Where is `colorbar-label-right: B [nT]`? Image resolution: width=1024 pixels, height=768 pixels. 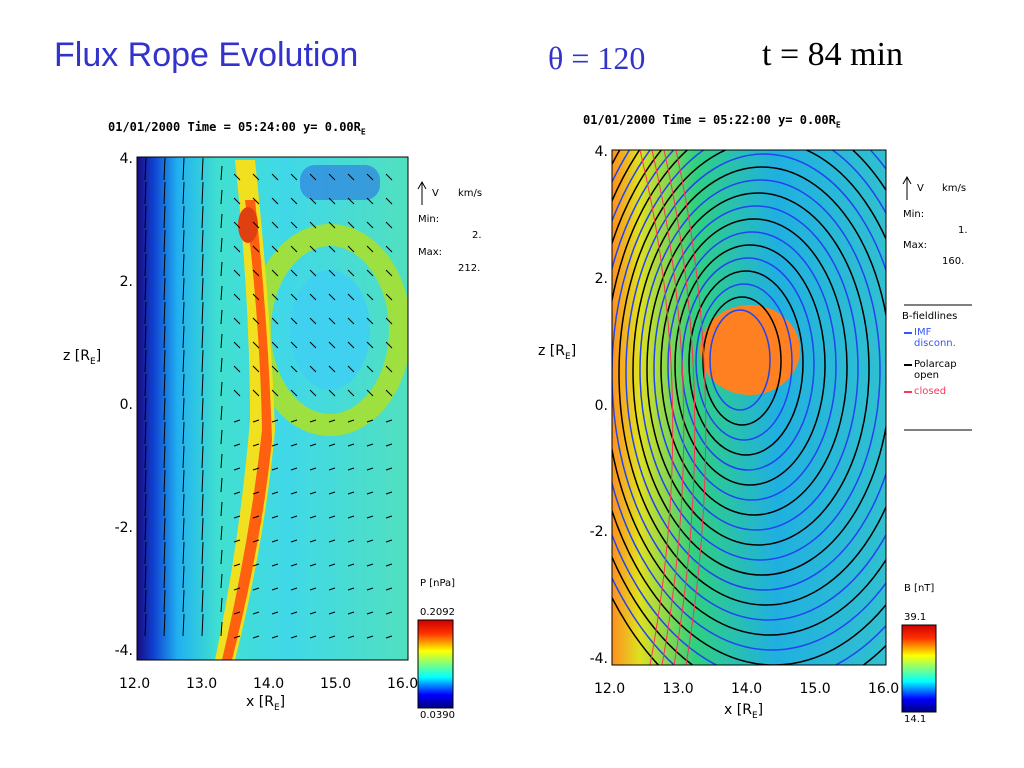 colorbar-label-right: B [nT] is located at coordinates (919, 588).